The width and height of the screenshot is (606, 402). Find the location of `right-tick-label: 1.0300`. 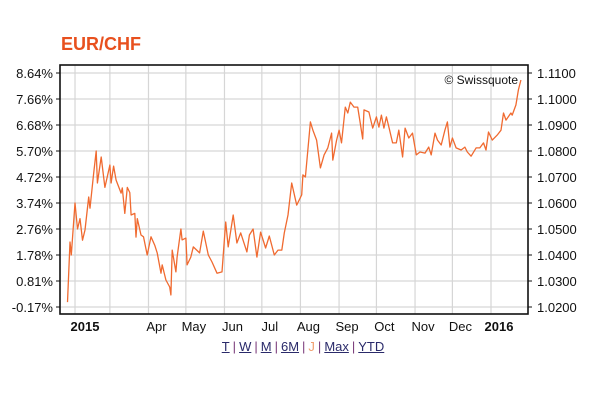

right-tick-label: 1.0300 is located at coordinates (557, 281).